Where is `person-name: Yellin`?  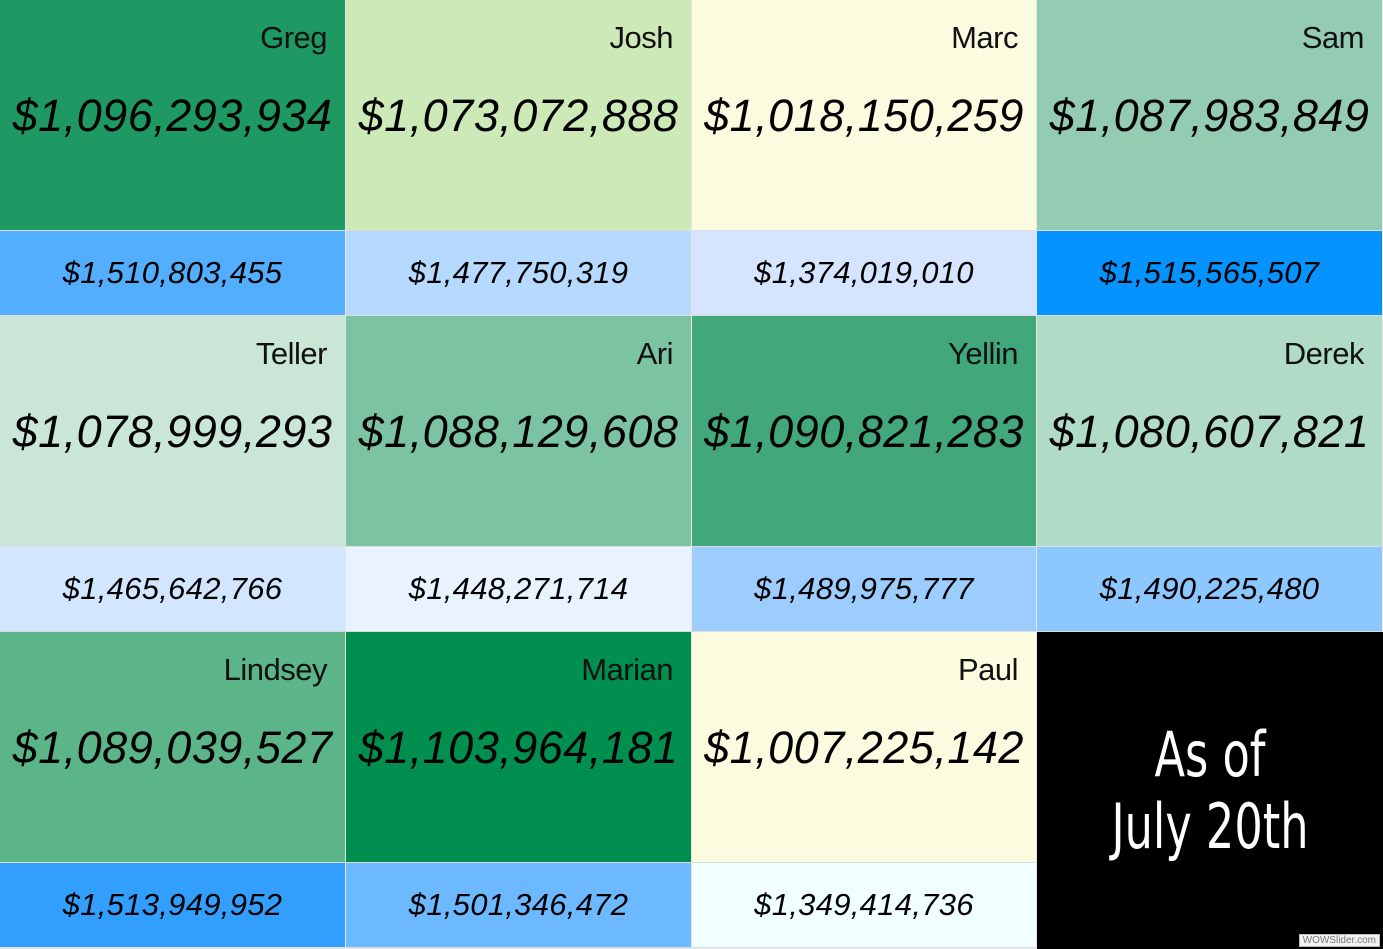 person-name: Yellin is located at coordinates (983, 353).